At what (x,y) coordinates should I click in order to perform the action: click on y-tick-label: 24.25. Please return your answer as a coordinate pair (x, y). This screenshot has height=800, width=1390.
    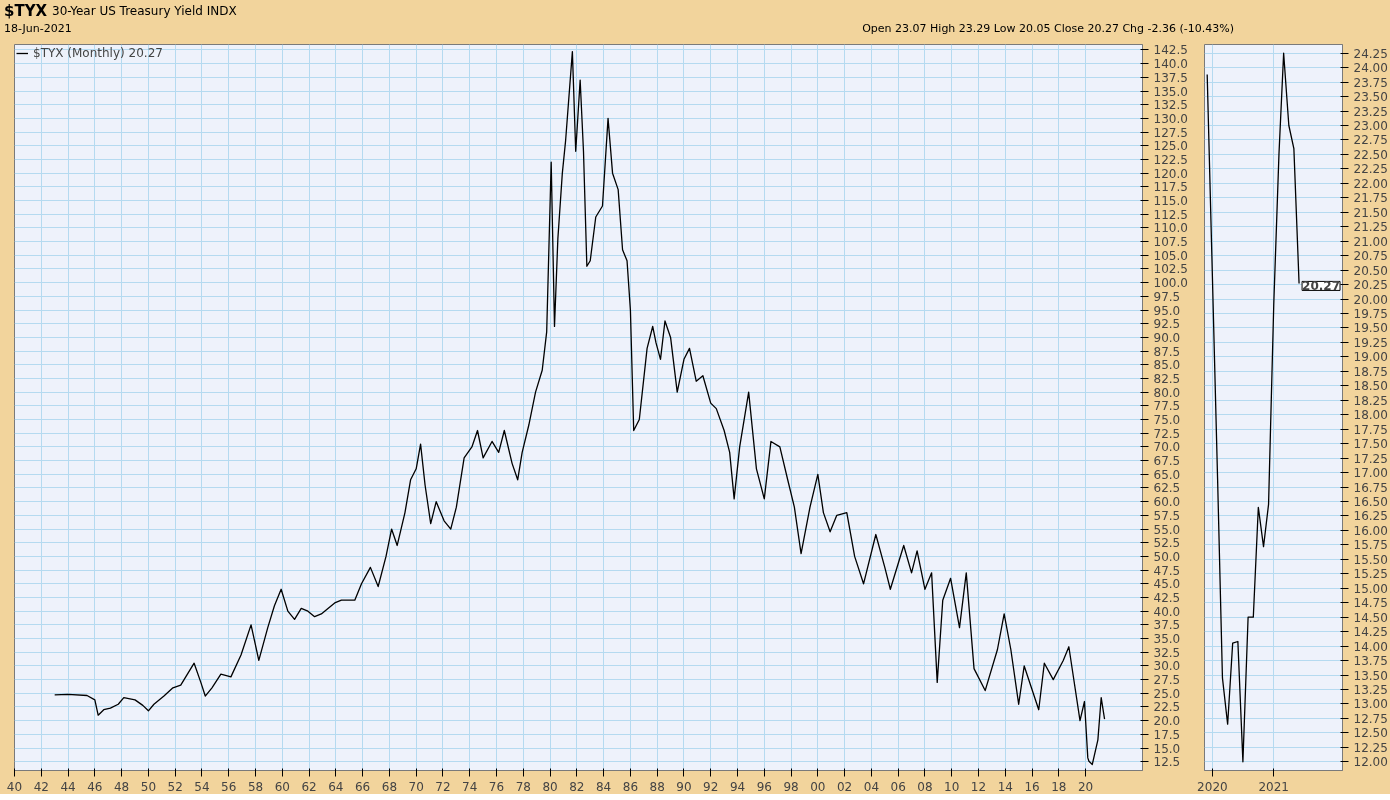
    Looking at the image, I should click on (1370, 53).